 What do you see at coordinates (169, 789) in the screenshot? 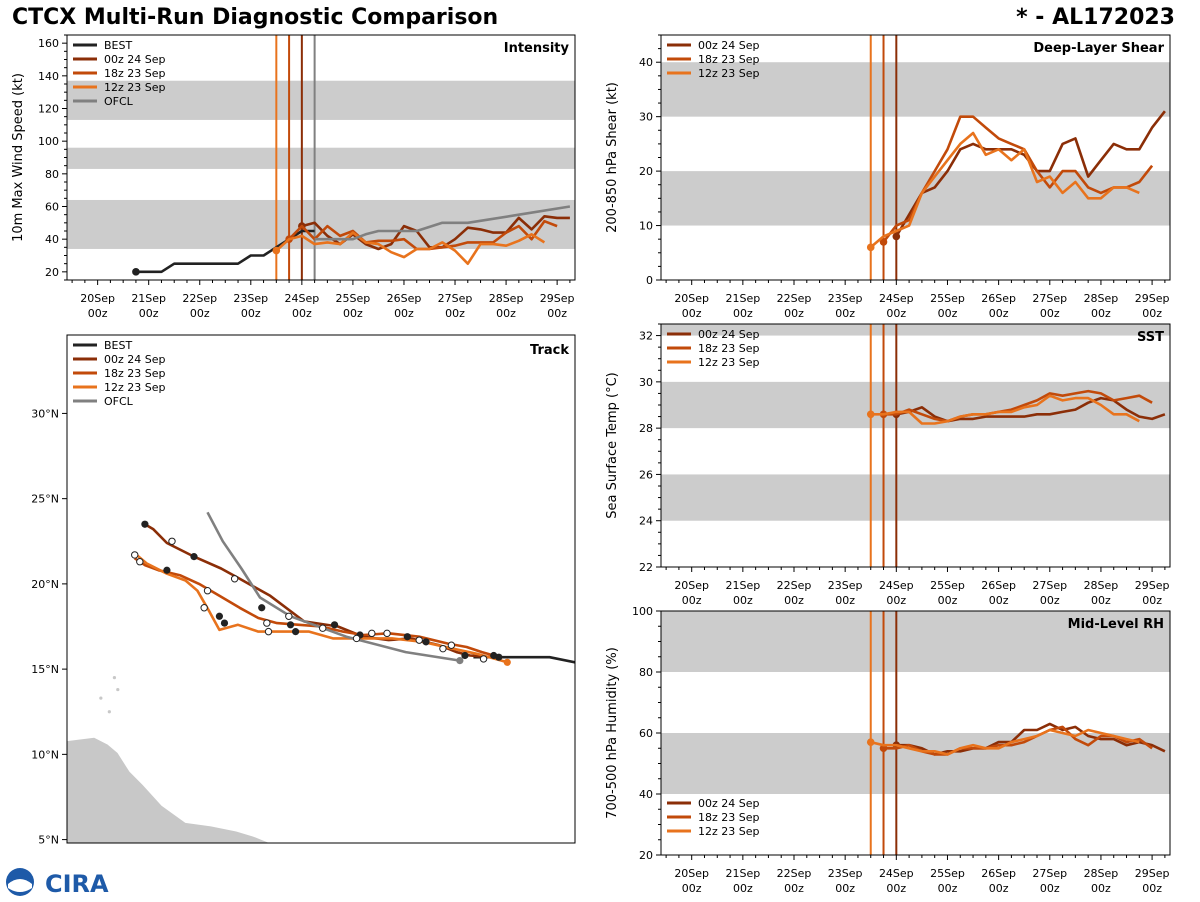
I see `land-mass` at bounding box center [169, 789].